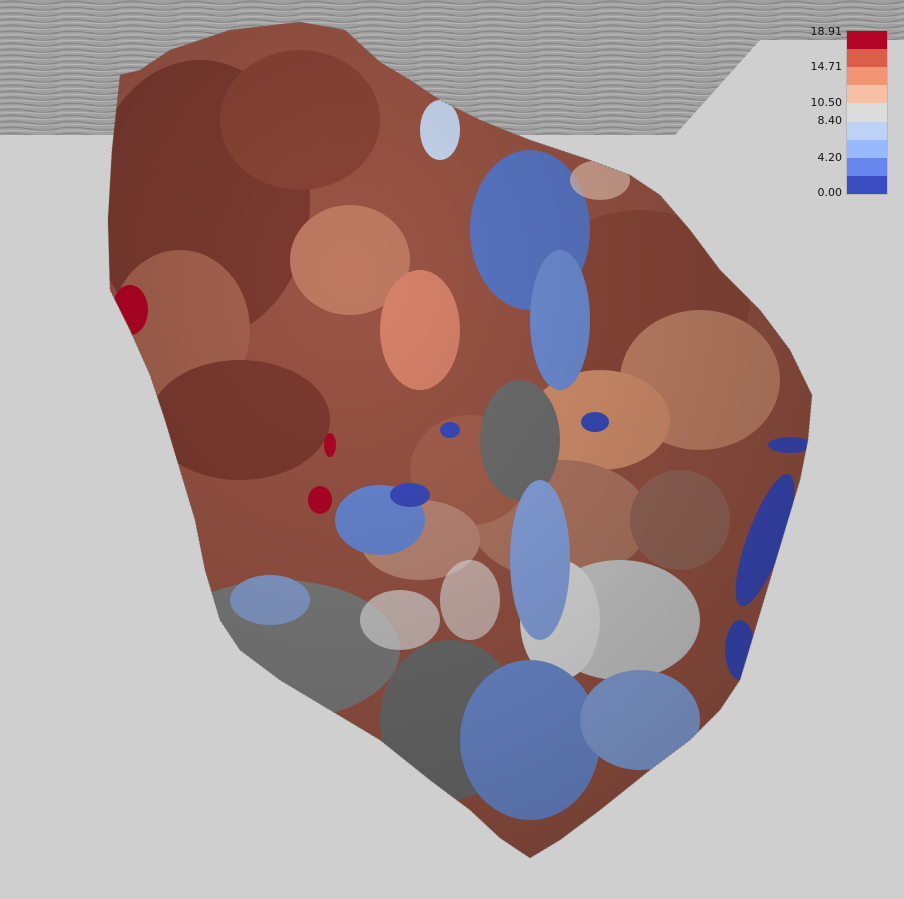 This screenshot has height=899, width=904. I want to click on legend-label: 10.50, so click(826, 102).